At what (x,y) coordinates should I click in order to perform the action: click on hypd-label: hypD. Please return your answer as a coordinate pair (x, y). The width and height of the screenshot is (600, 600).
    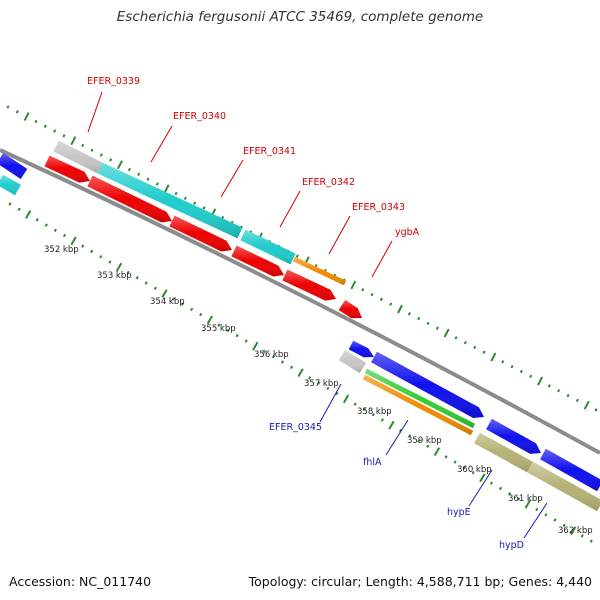
    Looking at the image, I should click on (511, 545).